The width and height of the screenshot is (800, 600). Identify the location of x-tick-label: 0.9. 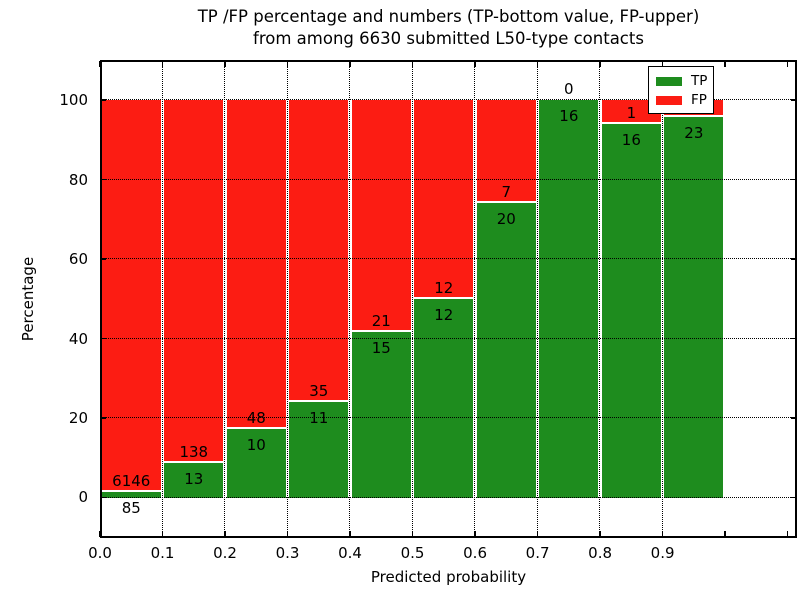
(662, 553).